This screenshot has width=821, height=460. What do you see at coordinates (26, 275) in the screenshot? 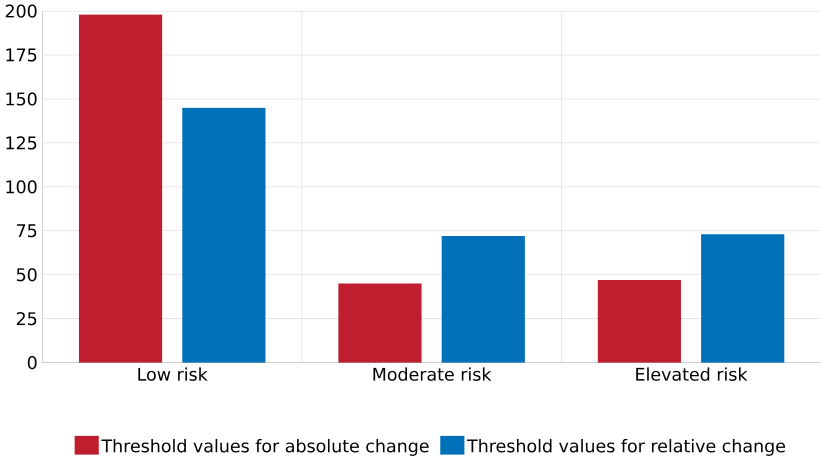
I see `y-tick-label: 50` at bounding box center [26, 275].